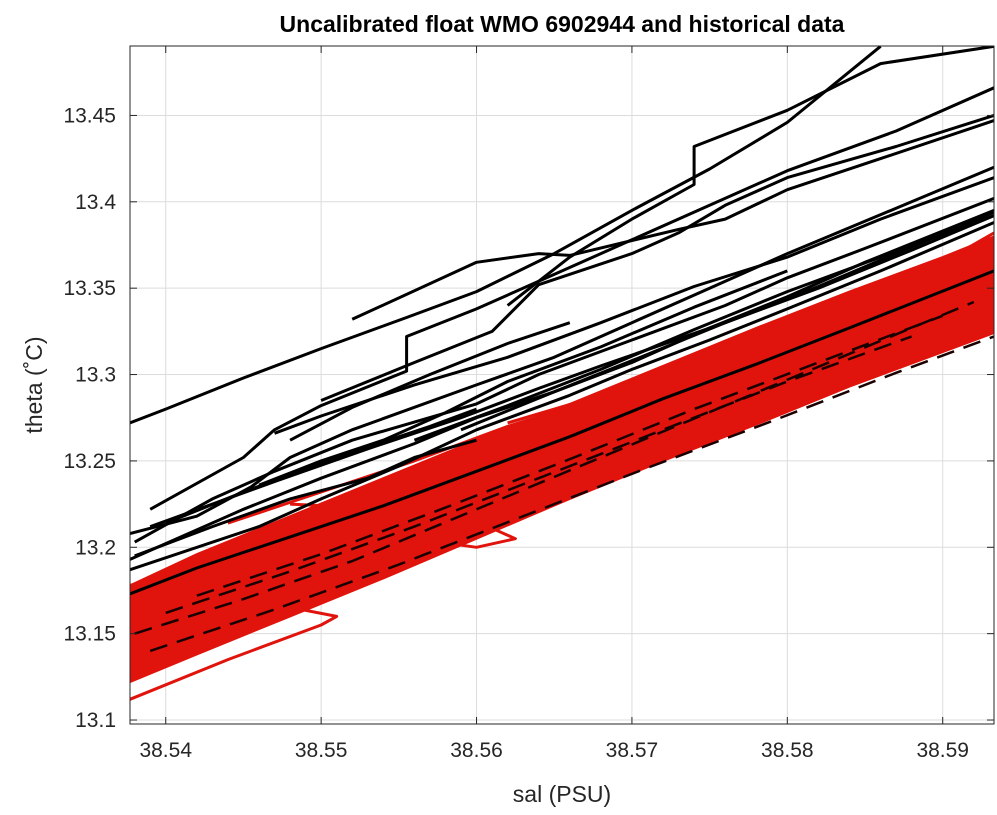  I want to click on y-axis-label: theta (˚C), so click(34, 384).